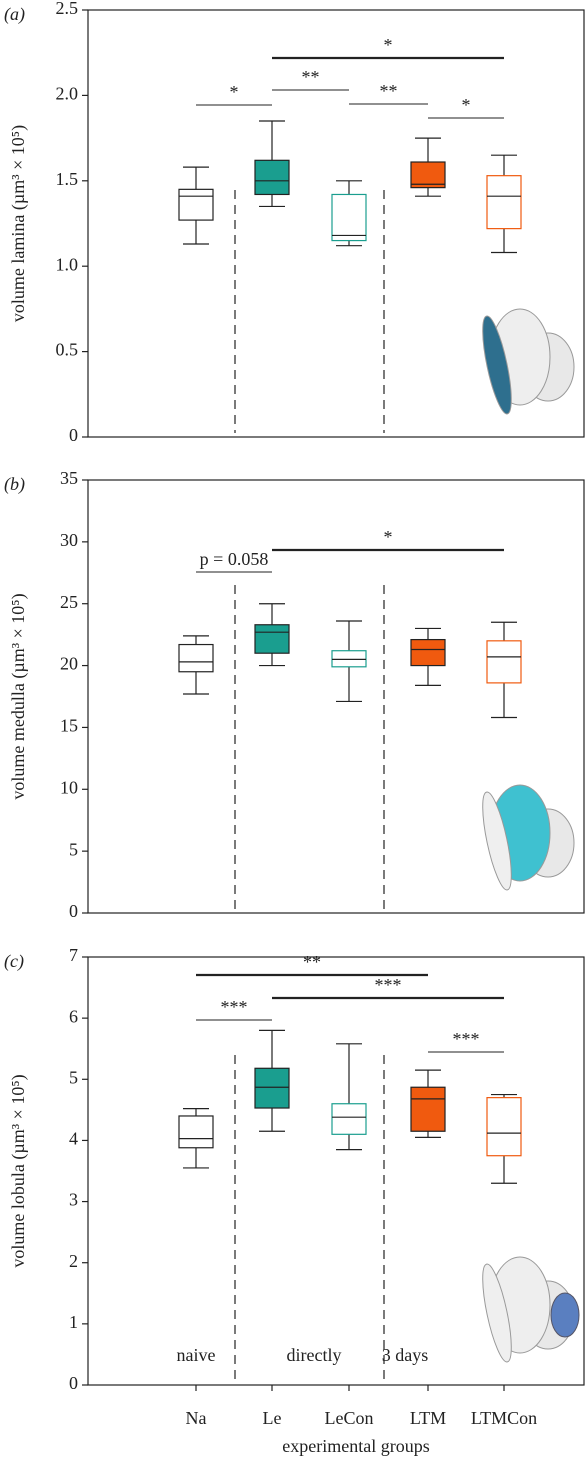 Image resolution: width=586 pixels, height=1463 pixels. I want to click on y-tick-label: 10, so click(69, 787).